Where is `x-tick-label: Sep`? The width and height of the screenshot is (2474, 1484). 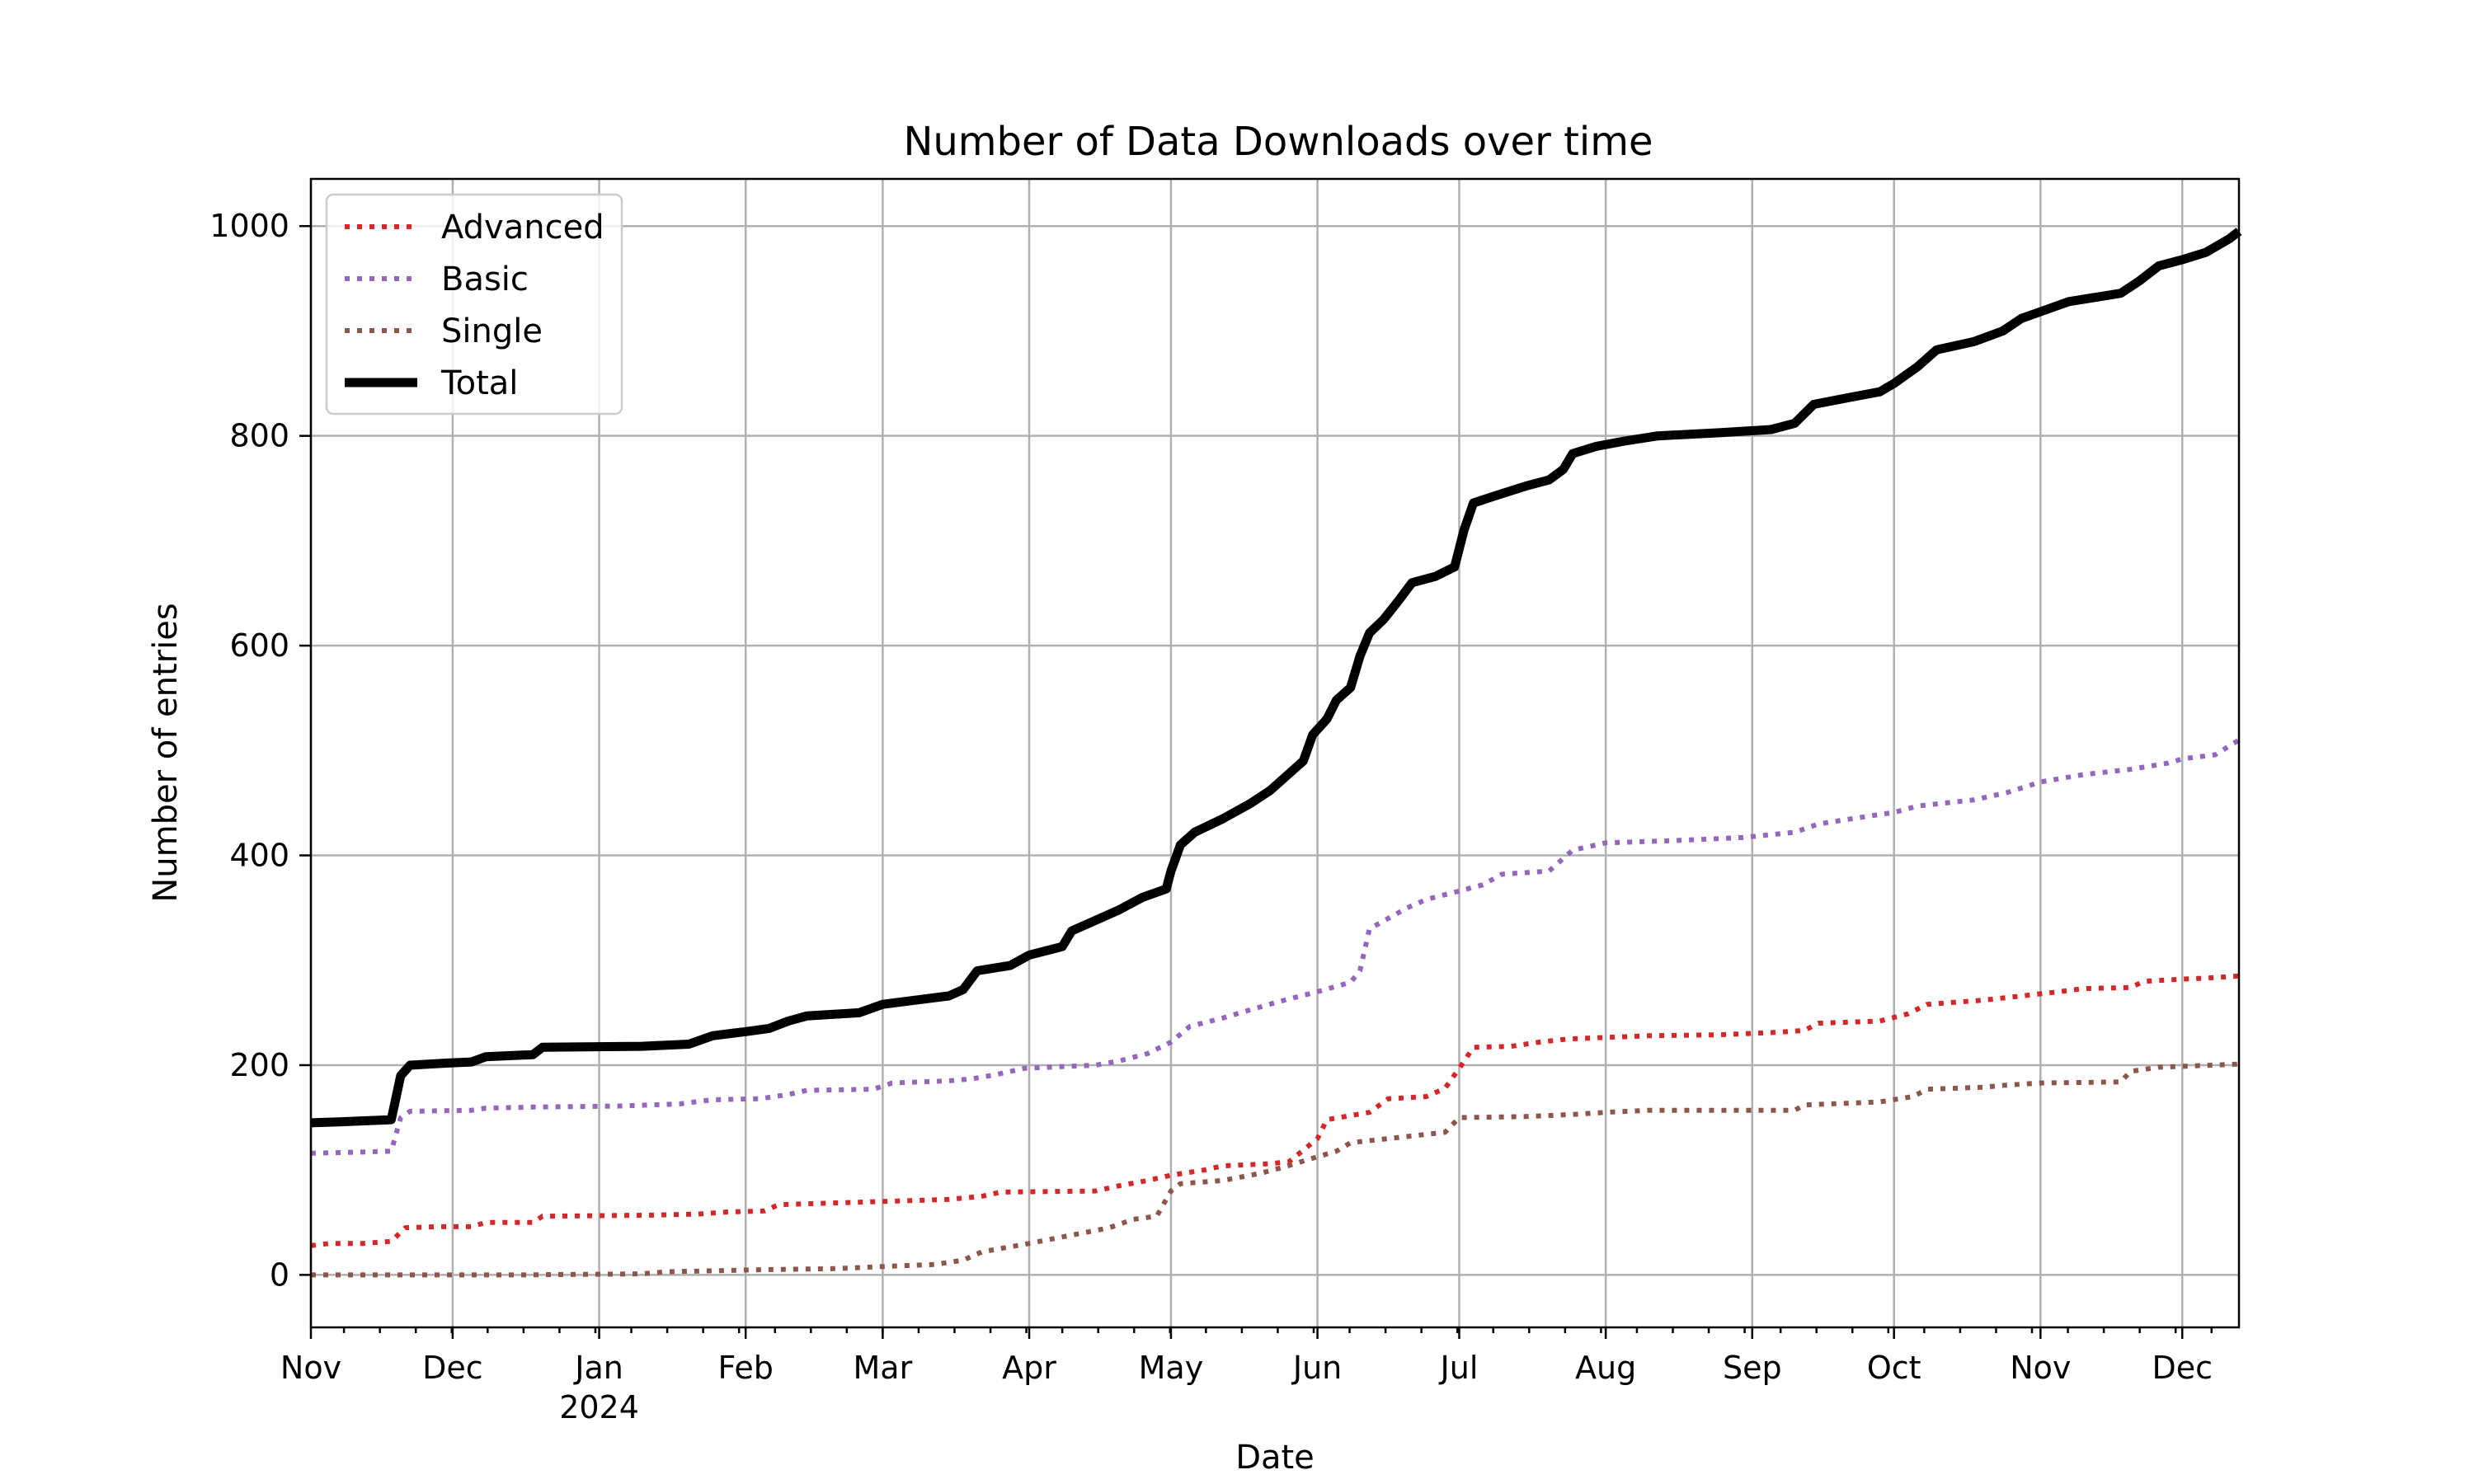 x-tick-label: Sep is located at coordinates (1752, 1368).